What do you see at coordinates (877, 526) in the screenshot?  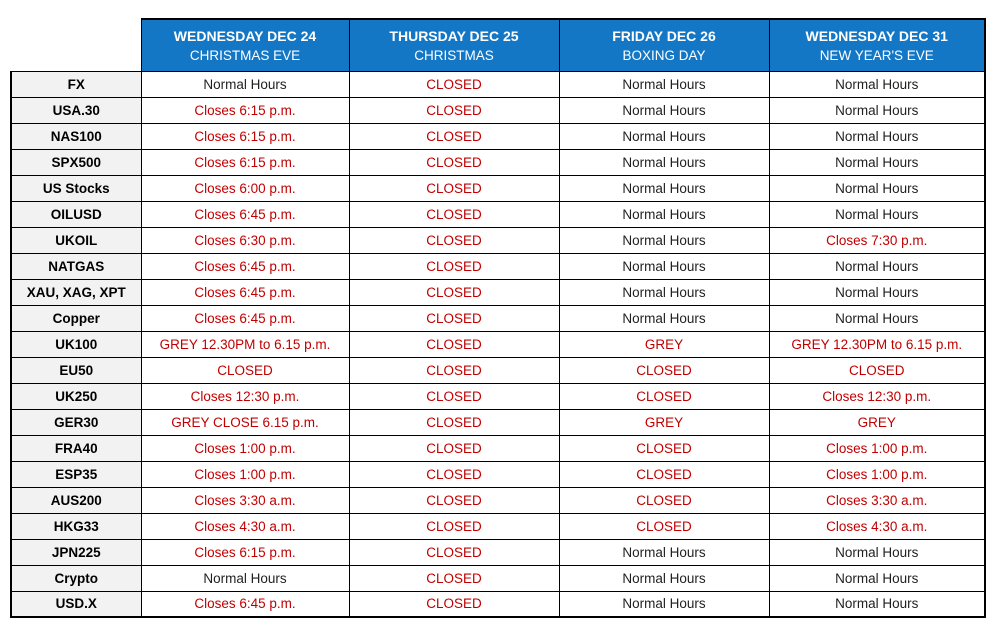 I see `hours-cell: Closes 4:30 a.m.` at bounding box center [877, 526].